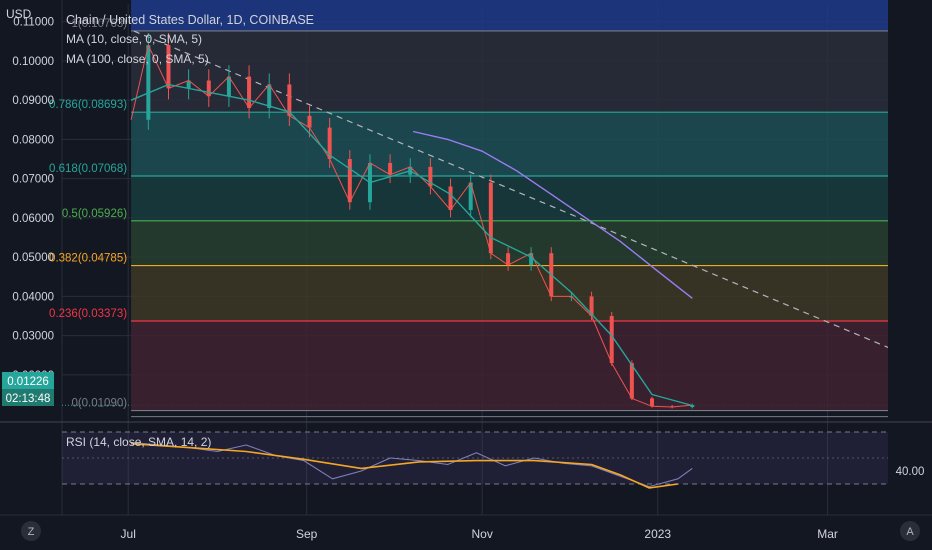  I want to click on auto-scale-button: A, so click(910, 531).